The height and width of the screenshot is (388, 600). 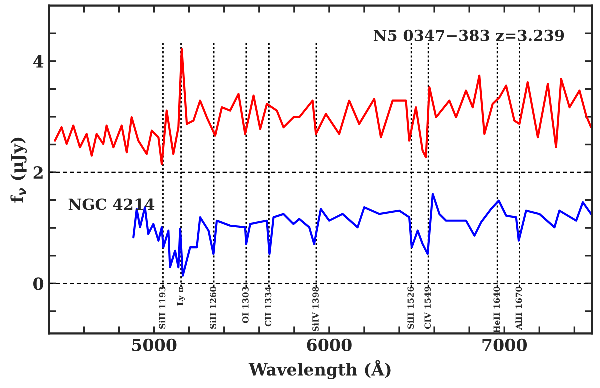 What do you see at coordinates (154, 345) in the screenshot?
I see `x-tick-label: 5000` at bounding box center [154, 345].